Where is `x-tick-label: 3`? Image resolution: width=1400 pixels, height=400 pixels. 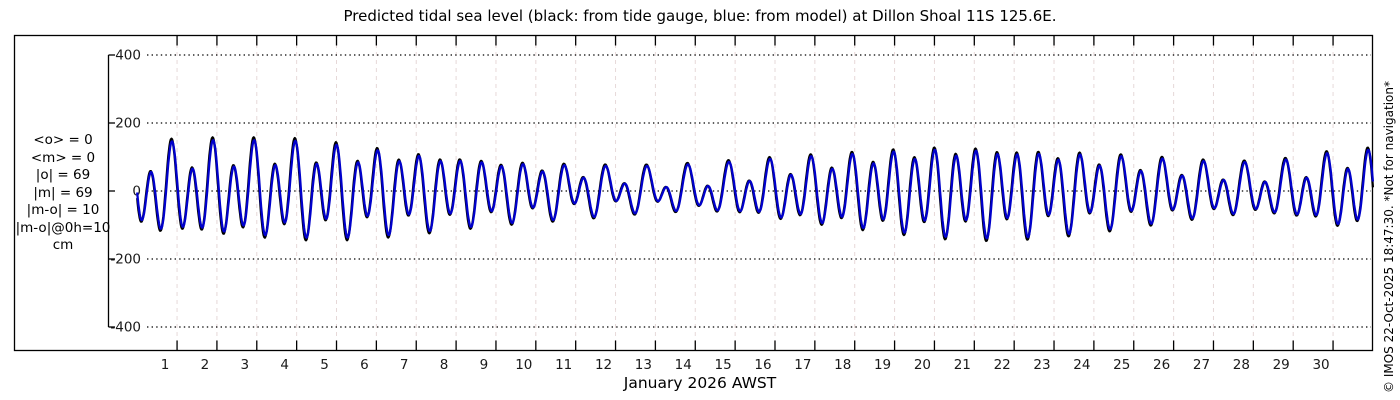
x-tick-label: 3 is located at coordinates (244, 365).